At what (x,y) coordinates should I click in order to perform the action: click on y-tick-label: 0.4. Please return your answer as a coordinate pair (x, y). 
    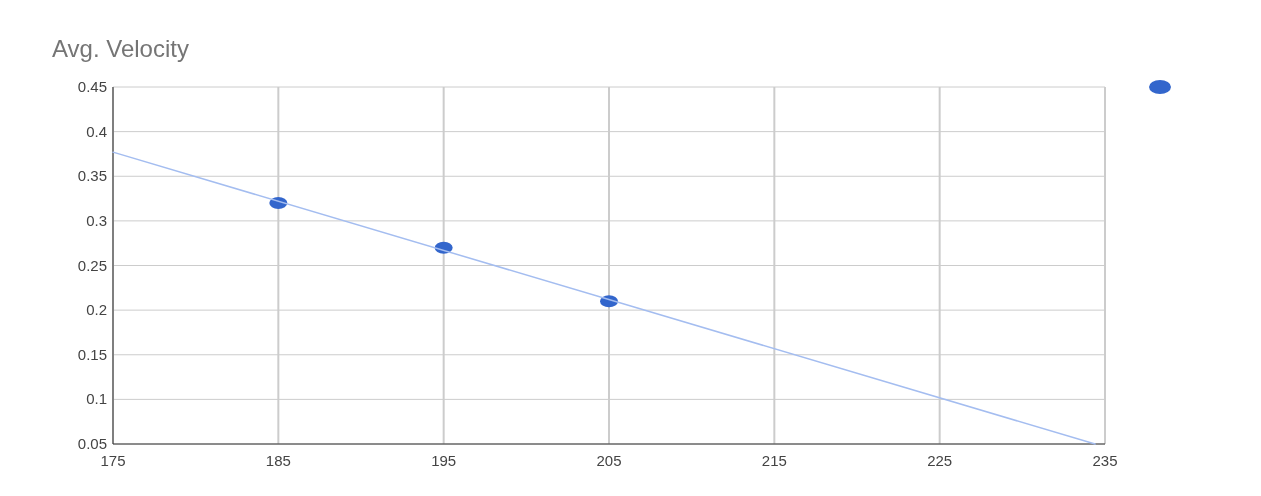
    Looking at the image, I should click on (96, 131).